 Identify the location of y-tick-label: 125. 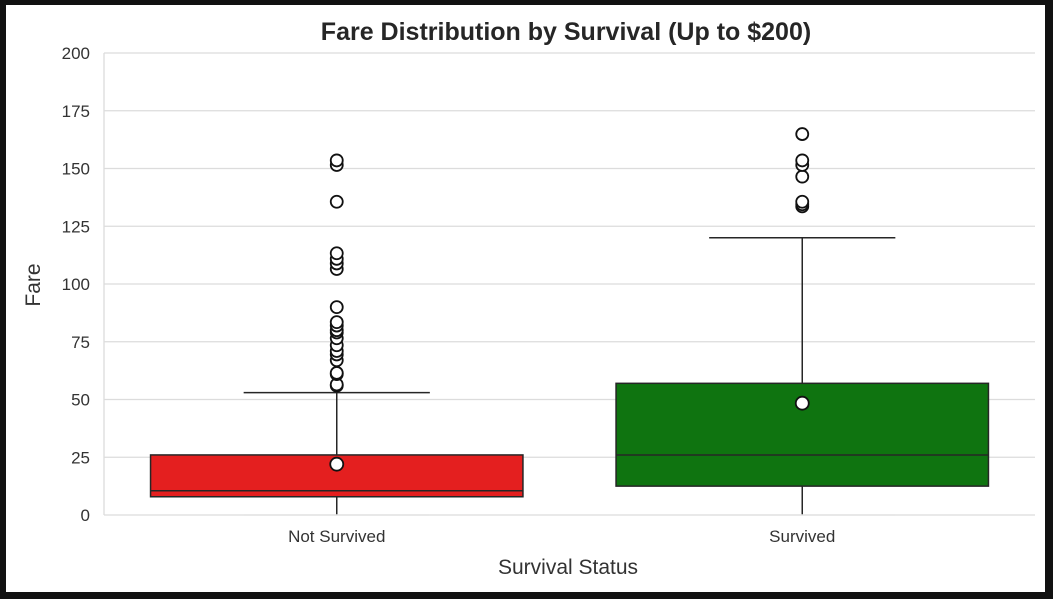
(76, 226).